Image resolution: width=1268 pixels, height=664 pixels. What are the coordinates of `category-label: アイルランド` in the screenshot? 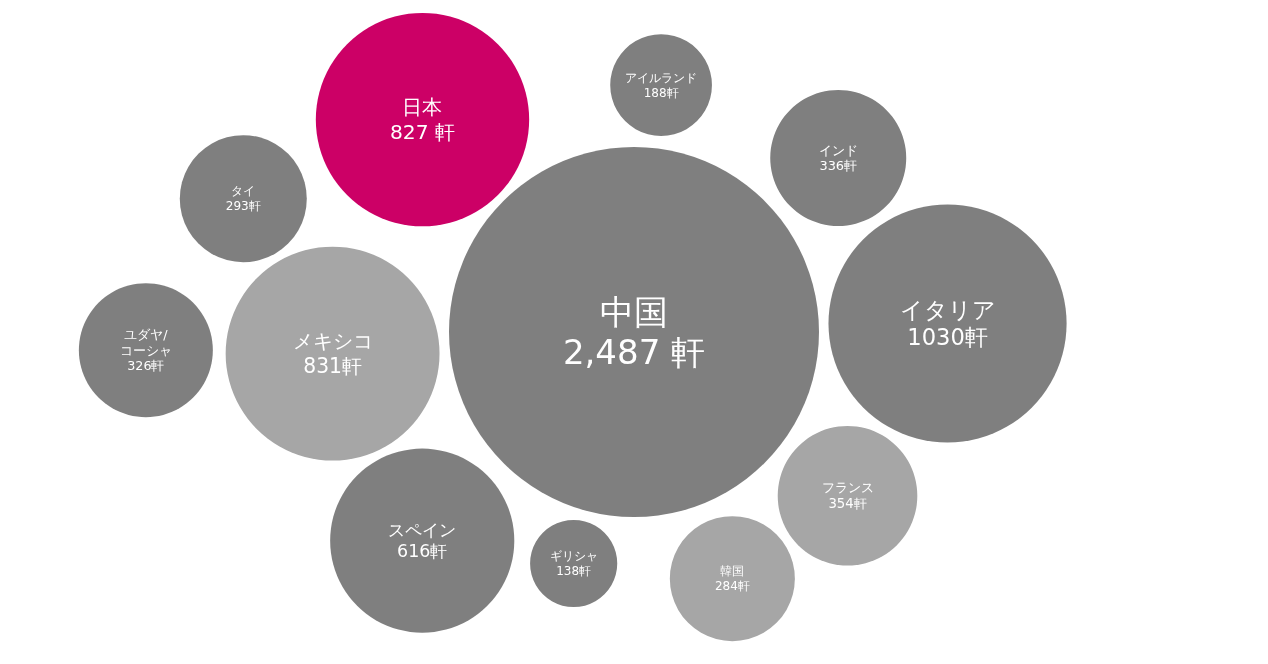 It's located at (661, 77).